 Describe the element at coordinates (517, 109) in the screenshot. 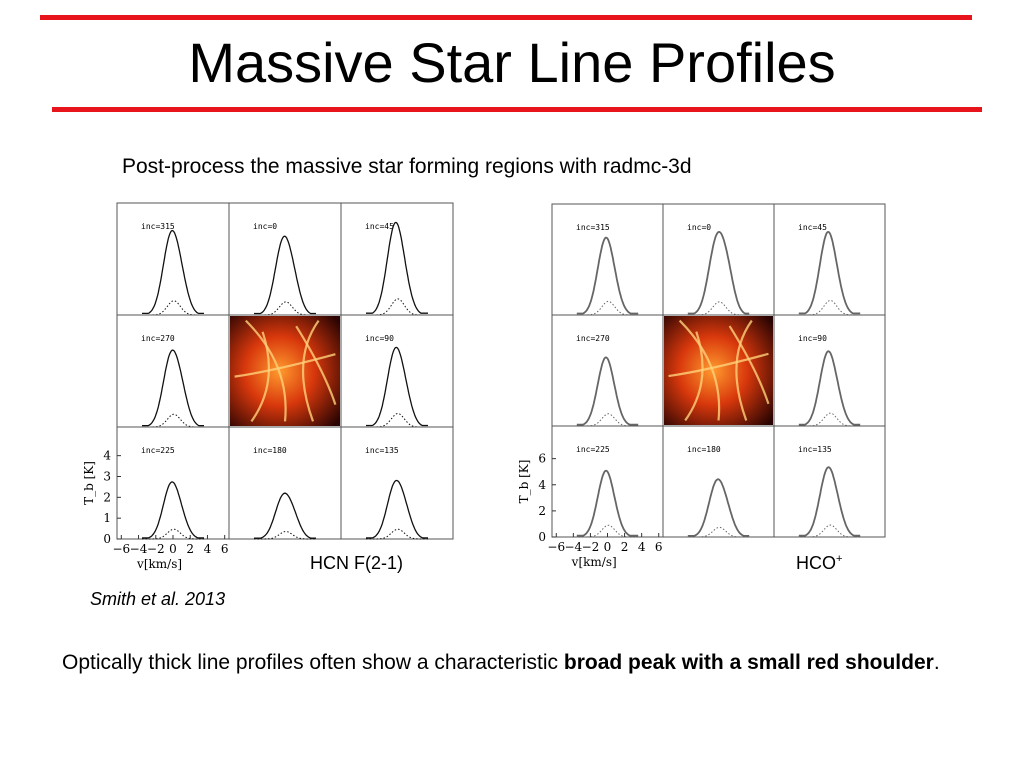

I see `title-underline-rule` at that location.